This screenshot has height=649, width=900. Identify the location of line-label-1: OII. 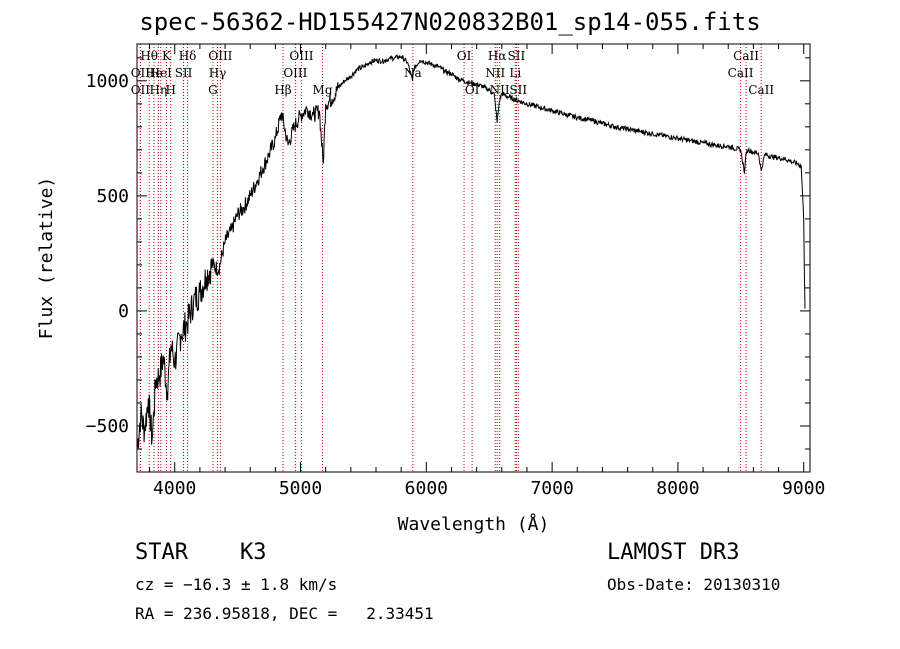
(141, 73).